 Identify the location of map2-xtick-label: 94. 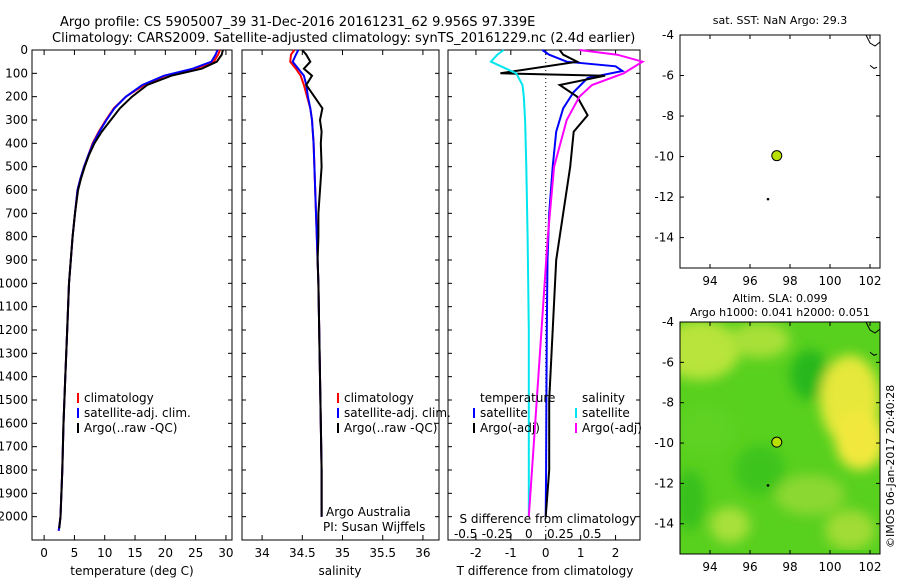
(709, 567).